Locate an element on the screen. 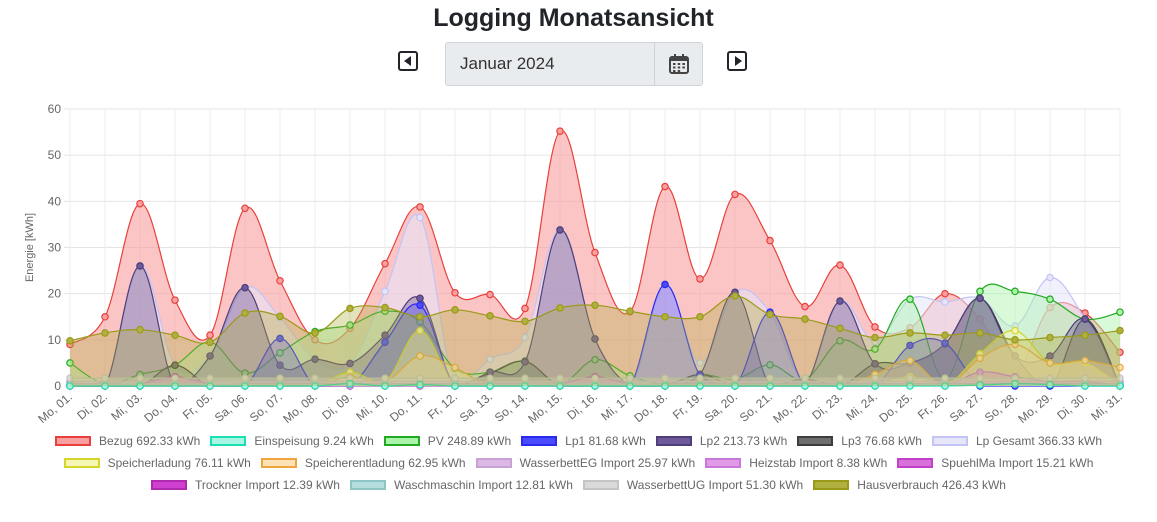  legend-item-lp1: Lp1 81.68 kWh is located at coordinates (583, 441).